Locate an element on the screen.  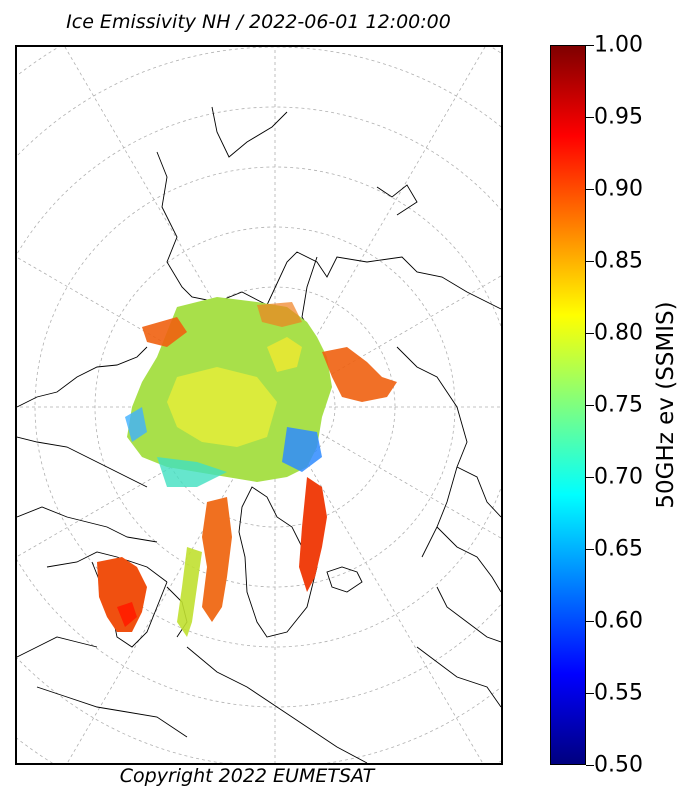
chart-title: Ice Emissivity NH / 2022-06-01 12:00:00 is located at coordinates (258, 22).